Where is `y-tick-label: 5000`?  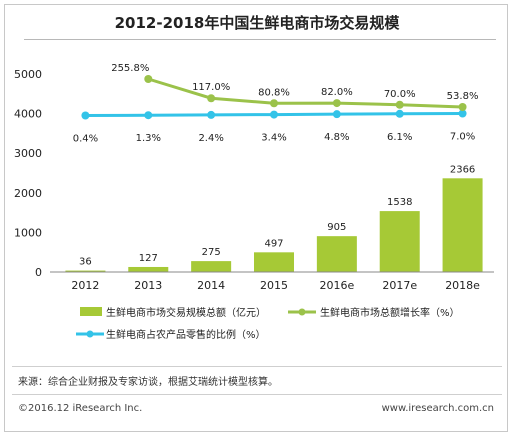
y-tick-label: 5000 is located at coordinates (28, 74).